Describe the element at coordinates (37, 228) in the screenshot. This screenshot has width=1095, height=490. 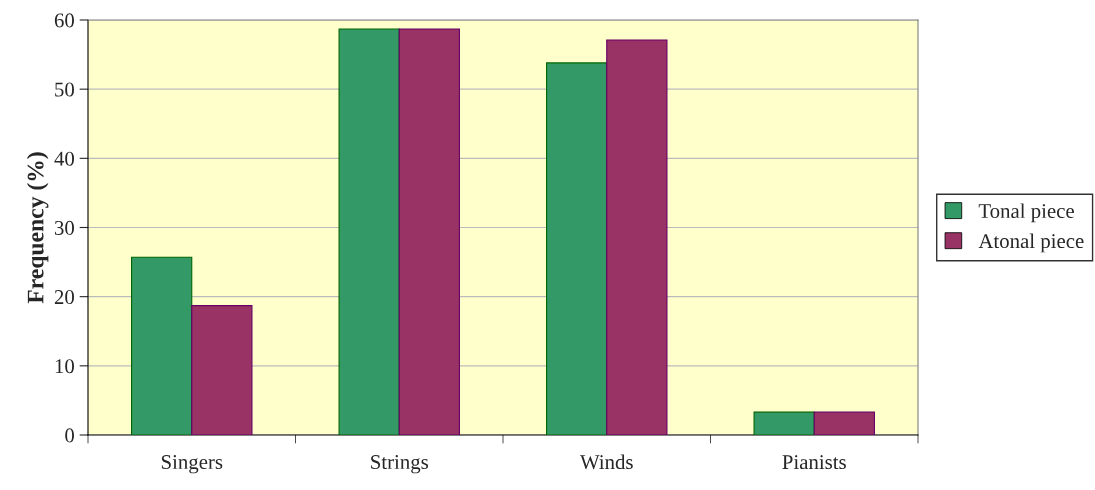
I see `y-axis-title: Frequency (%)` at that location.